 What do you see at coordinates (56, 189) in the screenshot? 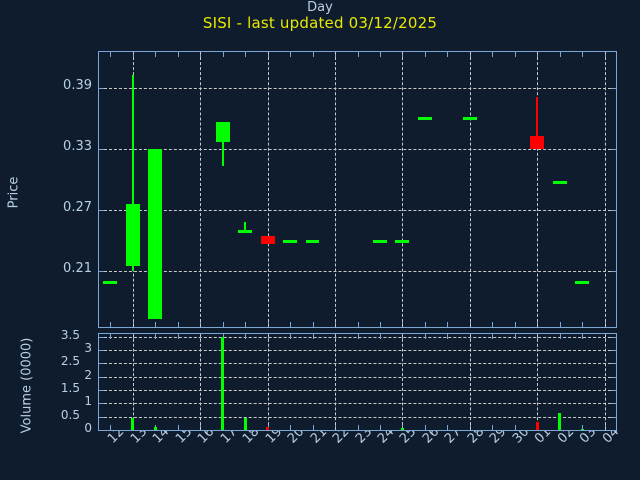
I see `price-tick-labels: 0.39 0.33 0.27 0.21` at bounding box center [56, 189].